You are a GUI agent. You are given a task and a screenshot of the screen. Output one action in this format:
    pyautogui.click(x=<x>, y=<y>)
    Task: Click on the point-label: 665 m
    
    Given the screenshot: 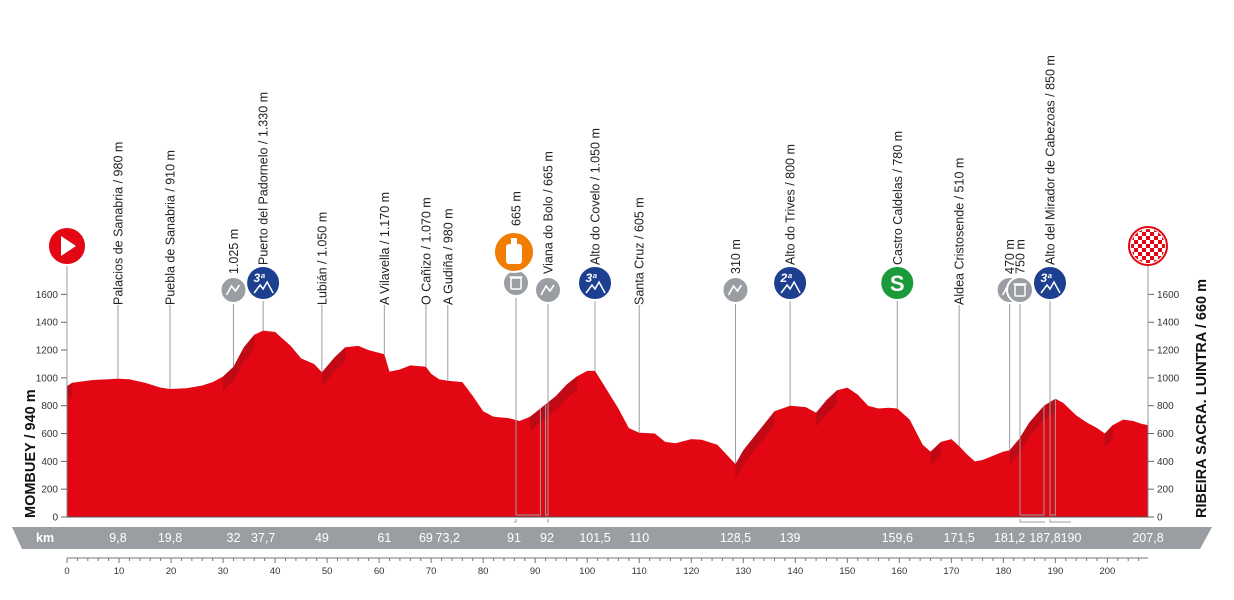 What is the action you would take?
    pyautogui.click(x=517, y=208)
    